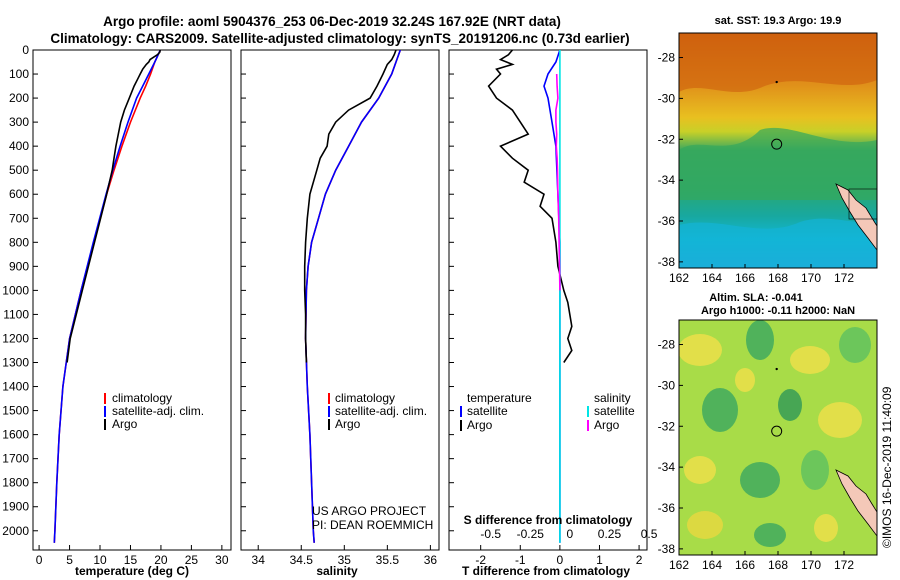 The image size is (900, 580). Describe the element at coordinates (776, 82) in the screenshot. I see `reference-point-marker` at that location.